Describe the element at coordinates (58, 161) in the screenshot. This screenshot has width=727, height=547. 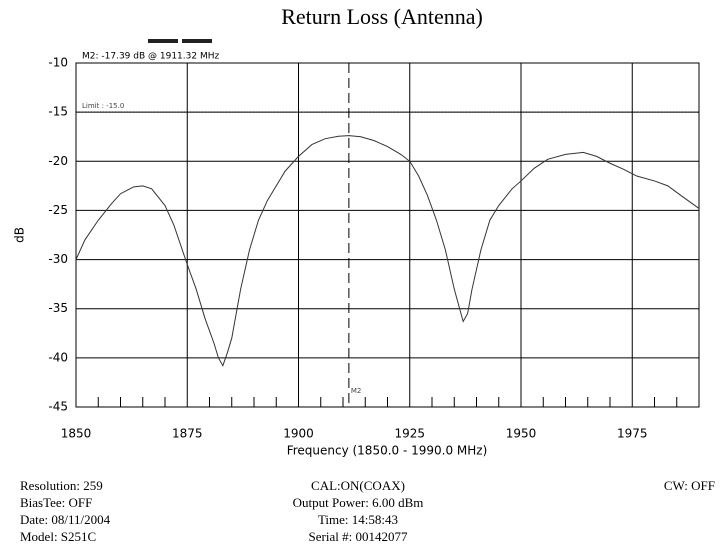
I see `y-tick-label: -20` at that location.